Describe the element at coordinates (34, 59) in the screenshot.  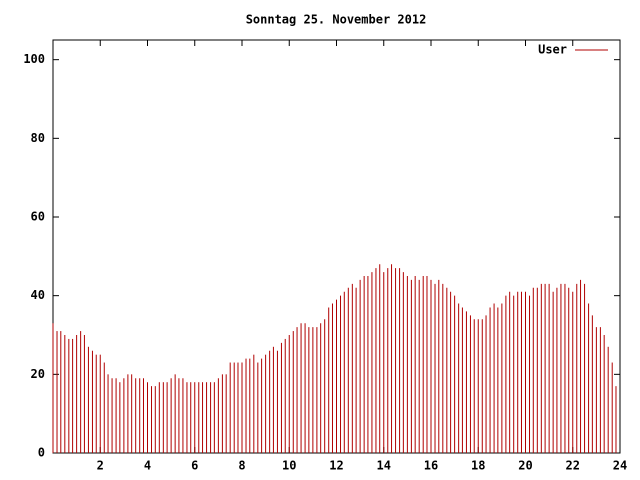
I see `y-tick-label: 100` at that location.